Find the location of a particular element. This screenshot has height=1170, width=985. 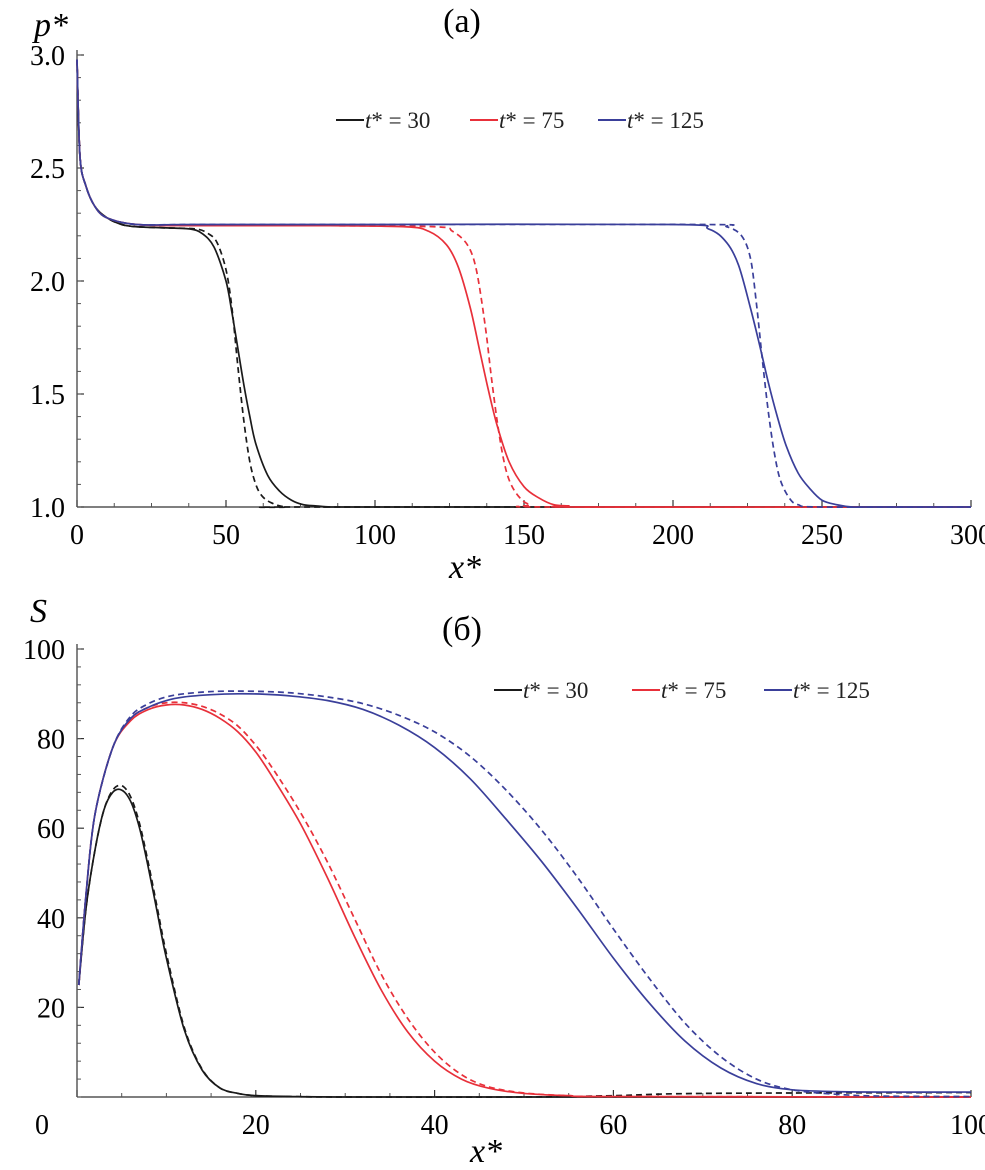

y-tick-label: 1.0 is located at coordinates (47, 508).